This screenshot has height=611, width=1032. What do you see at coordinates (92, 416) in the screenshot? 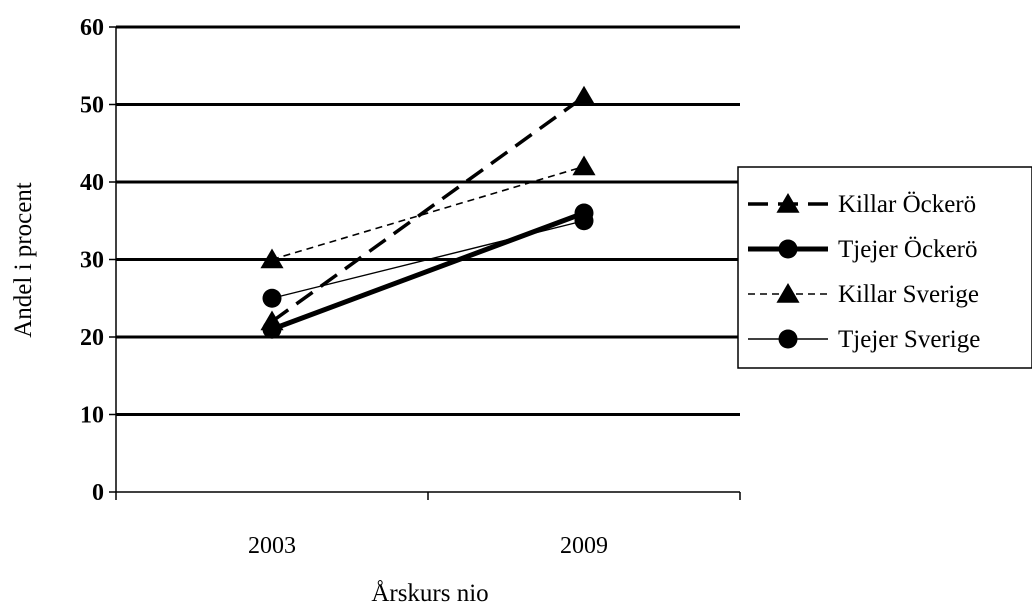
I see `y-tick-label-10: 10` at bounding box center [92, 416].